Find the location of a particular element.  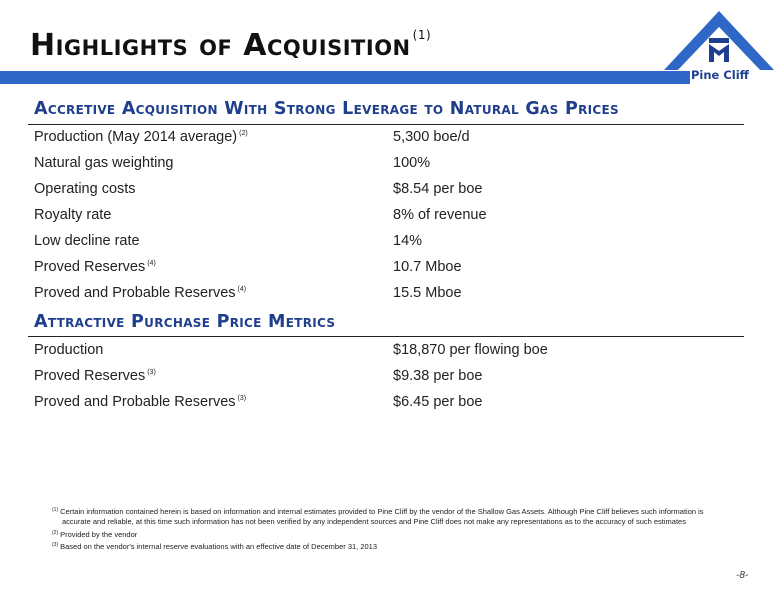

row-label: Production is located at coordinates (69, 350).